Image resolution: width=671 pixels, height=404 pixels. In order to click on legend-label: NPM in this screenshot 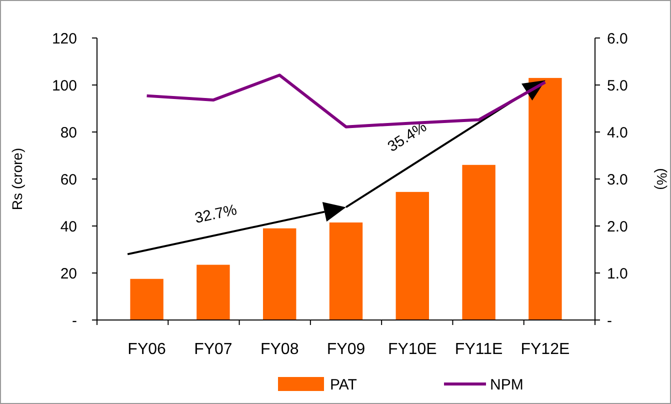, I will do `click(507, 385)`.